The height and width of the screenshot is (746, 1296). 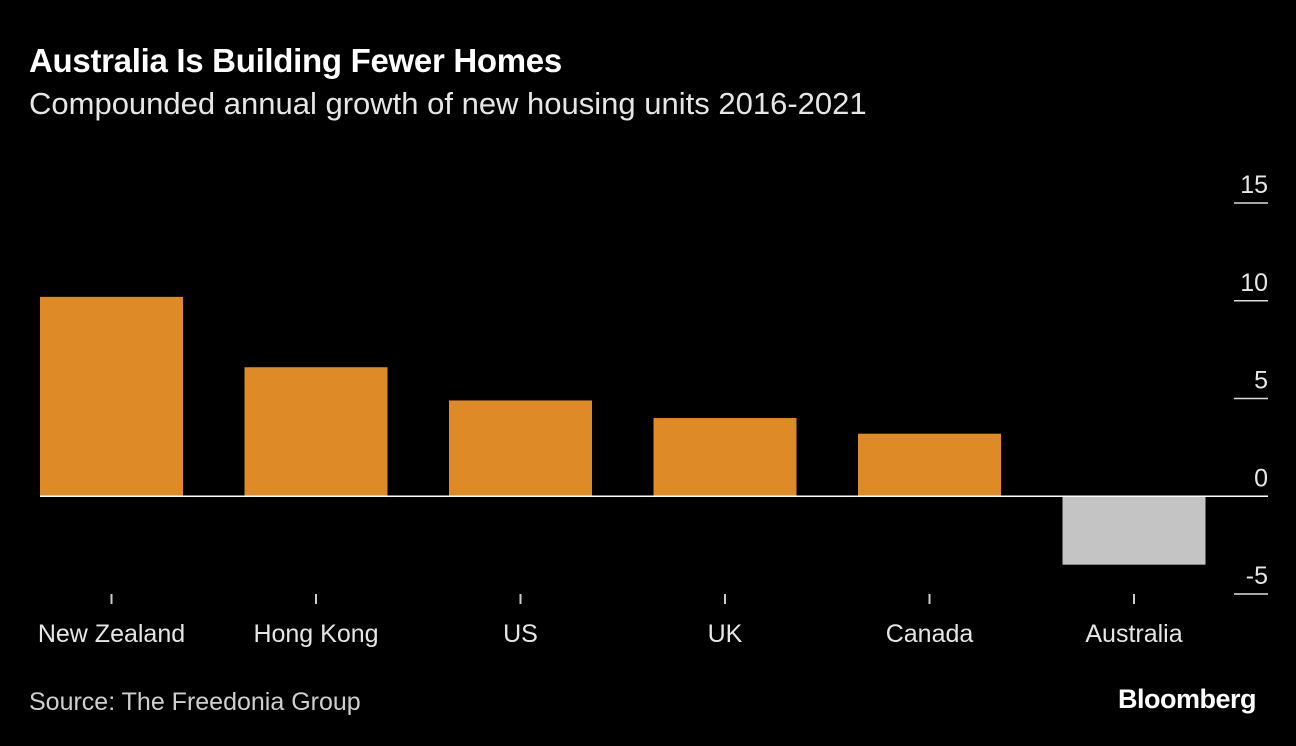 What do you see at coordinates (1133, 634) in the screenshot?
I see `x-tick-label: Australia` at bounding box center [1133, 634].